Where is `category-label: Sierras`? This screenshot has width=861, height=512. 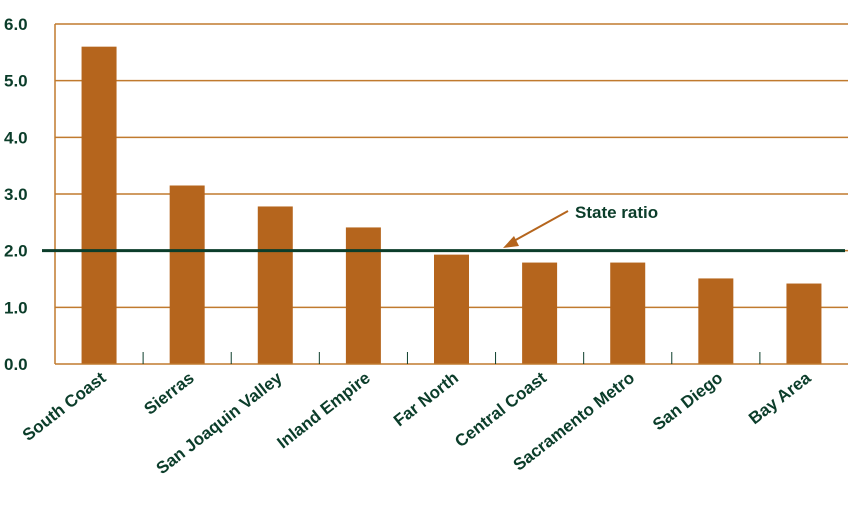 category-label: Sierras is located at coordinates (168, 393).